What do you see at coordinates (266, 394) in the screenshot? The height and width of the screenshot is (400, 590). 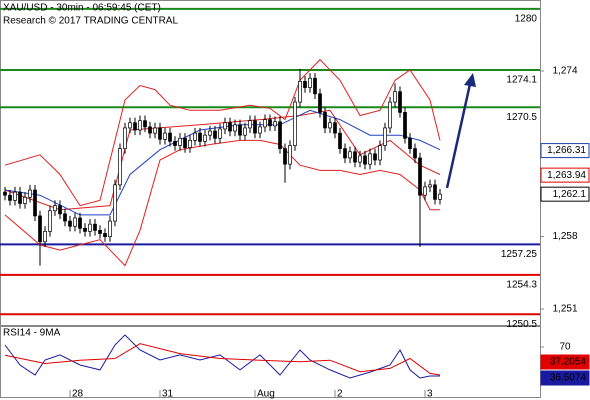 I see `x-tick-label: Aug` at bounding box center [266, 394].